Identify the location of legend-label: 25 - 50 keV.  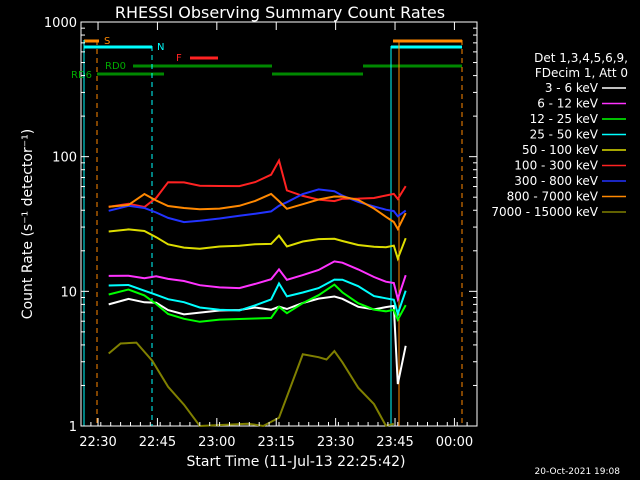
(564, 135).